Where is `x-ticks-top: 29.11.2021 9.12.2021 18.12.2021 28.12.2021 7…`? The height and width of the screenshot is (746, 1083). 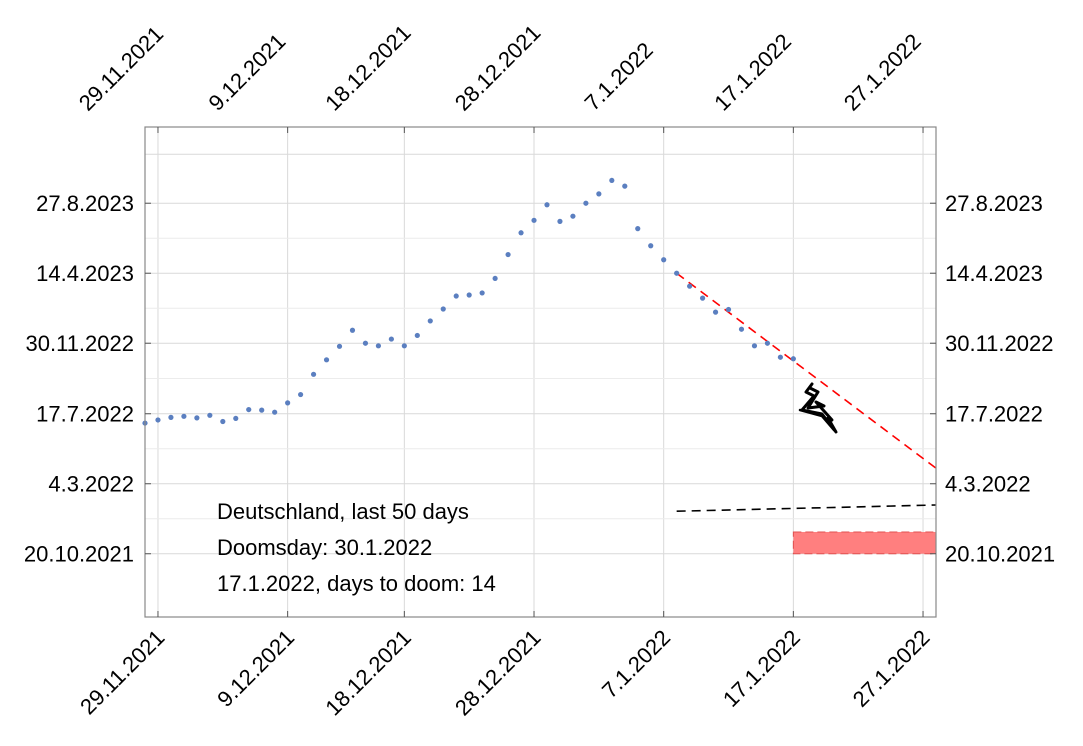
x-ticks-top: 29.11.2021 9.12.2021 18.12.2021 28.12.2021 7… is located at coordinates (500, 76).